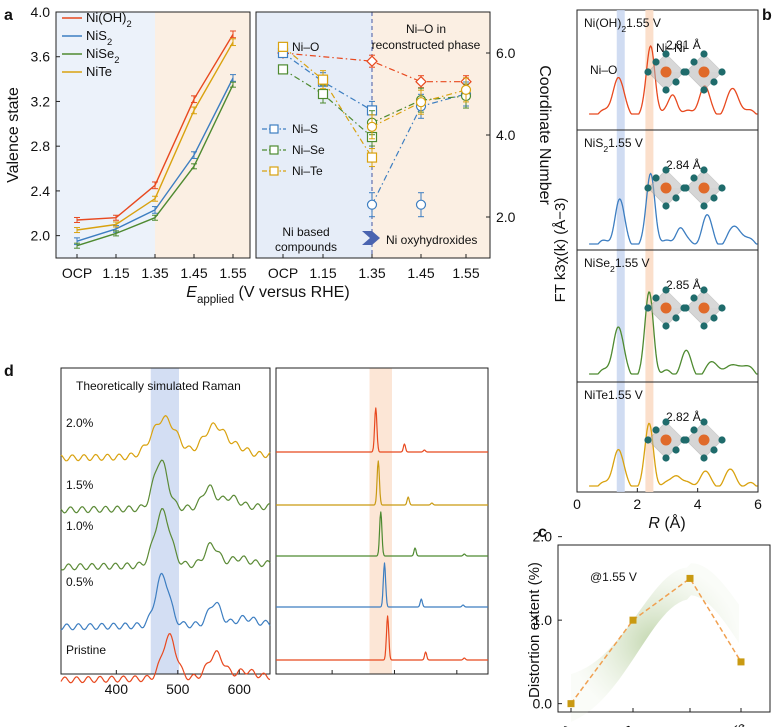 This screenshot has width=780, height=727. I want to click on x-tick-label: 6, so click(758, 504).